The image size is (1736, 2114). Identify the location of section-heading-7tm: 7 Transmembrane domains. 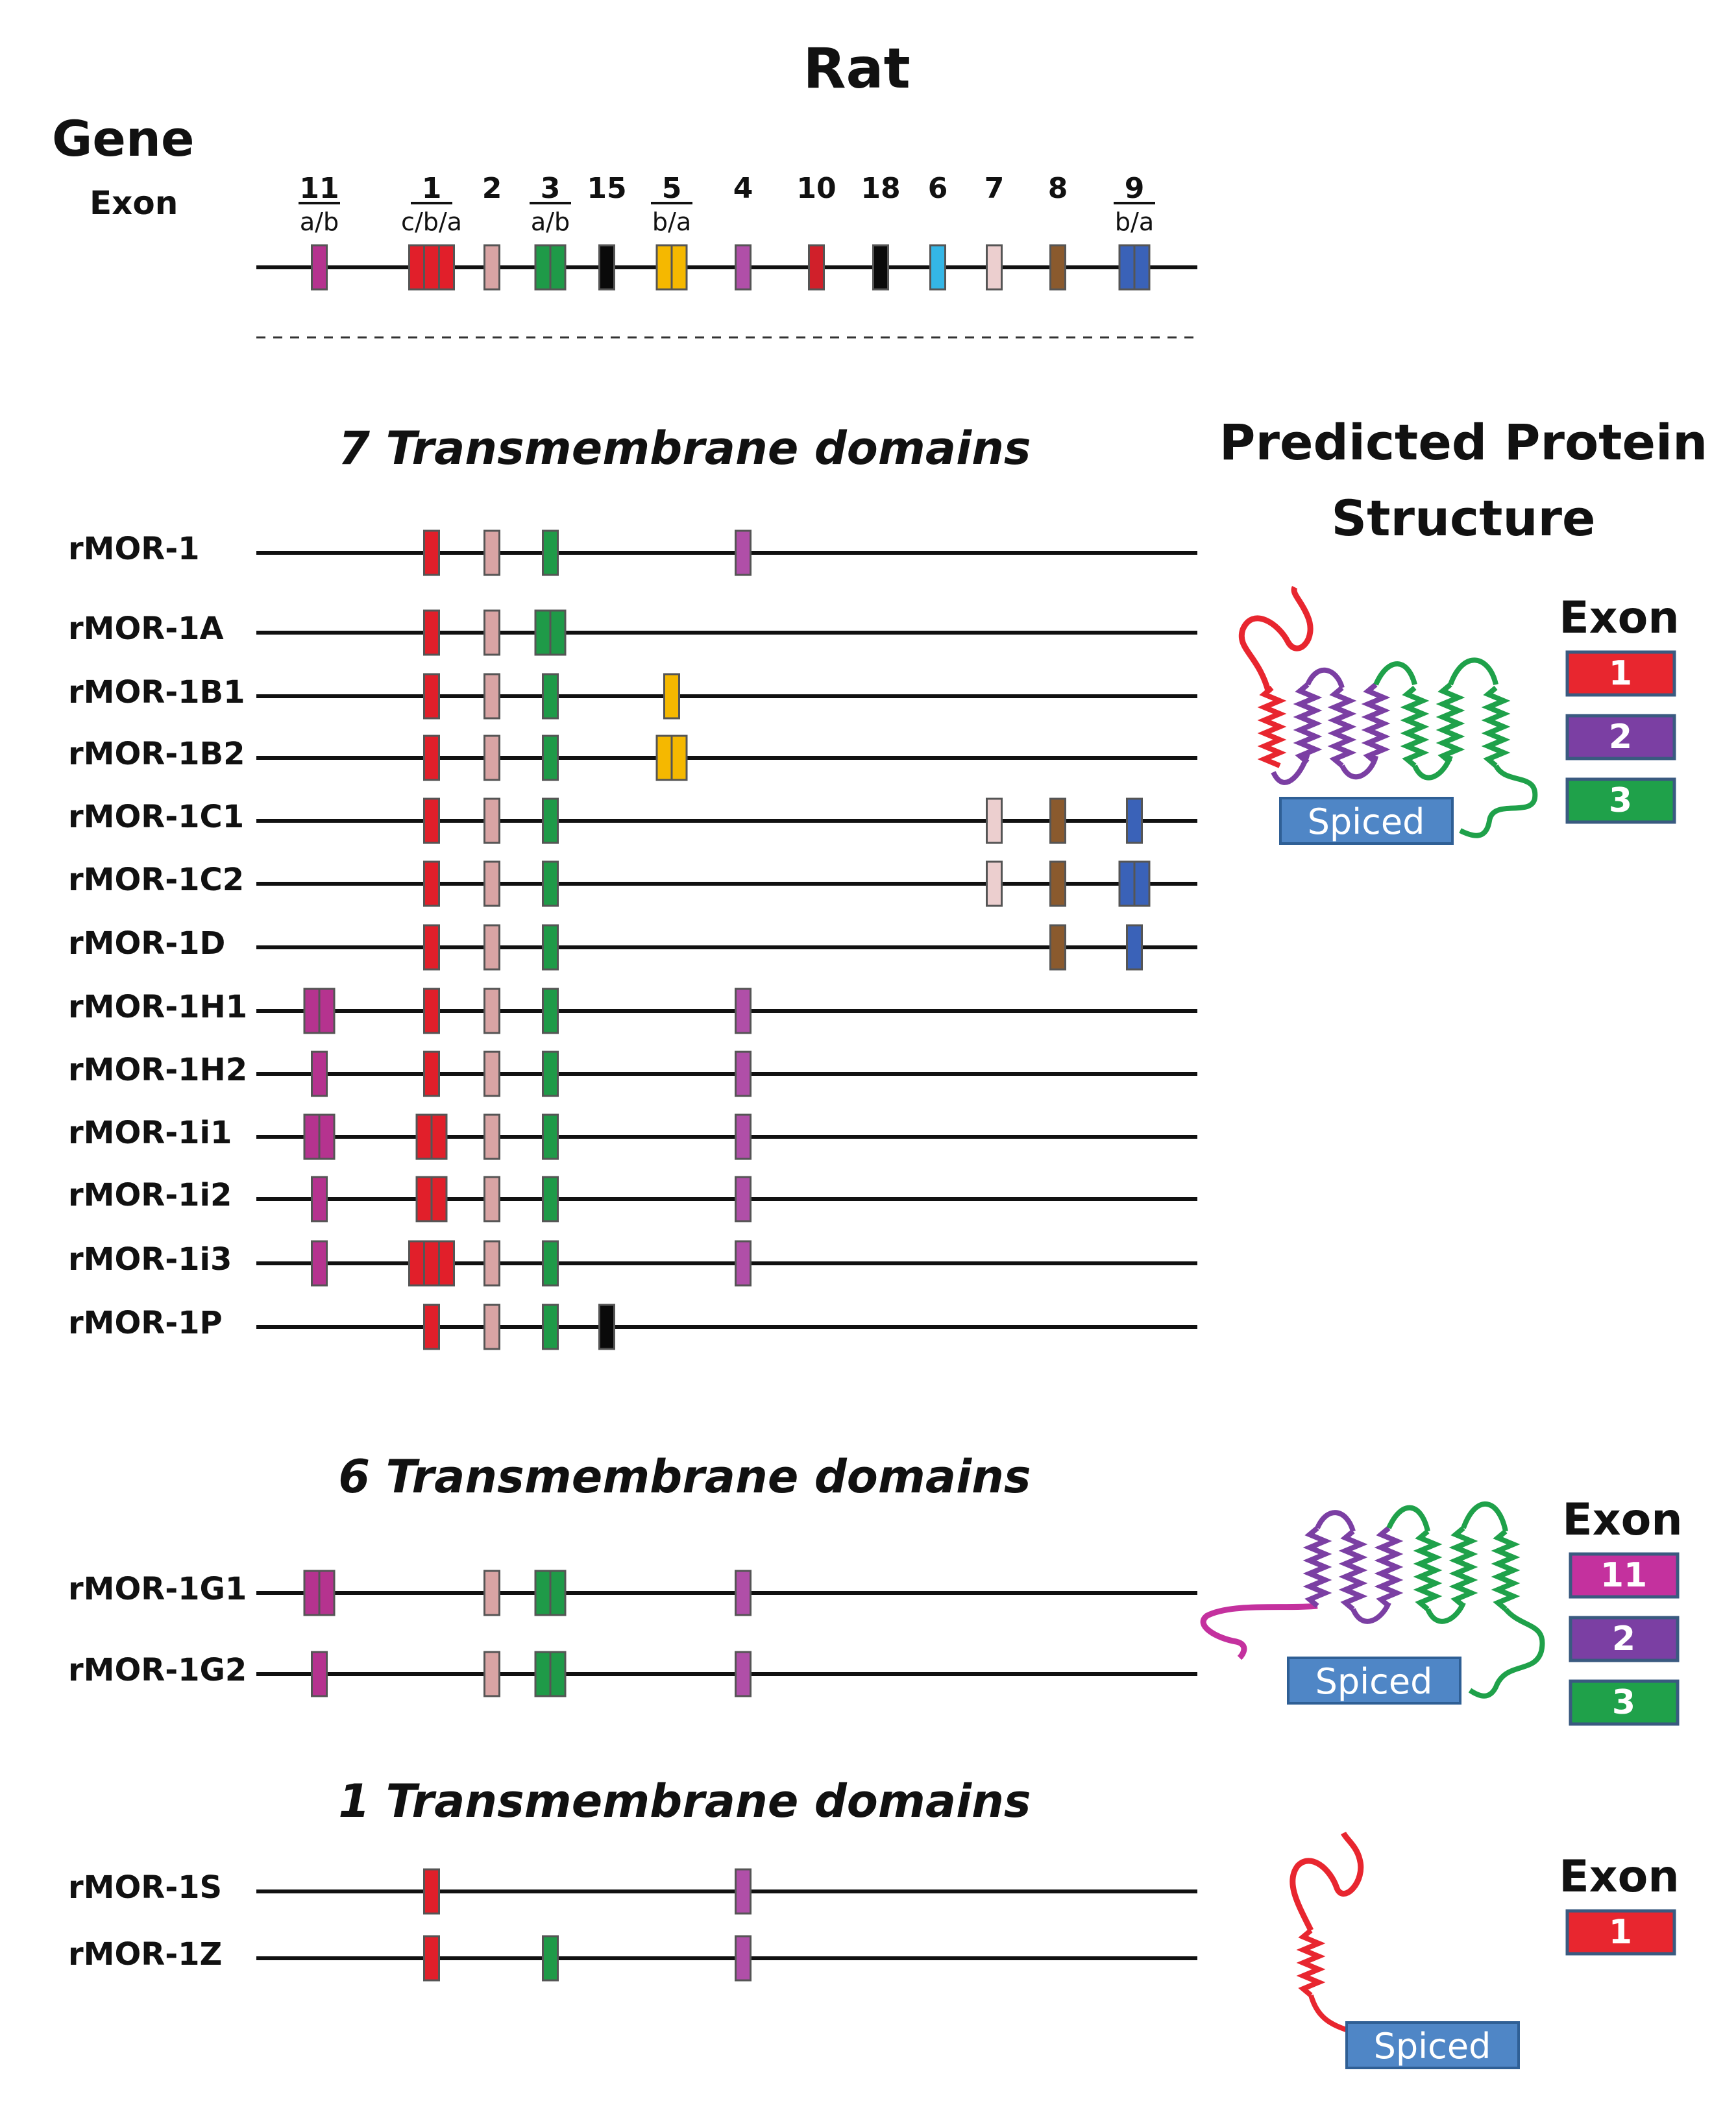
(684, 448).